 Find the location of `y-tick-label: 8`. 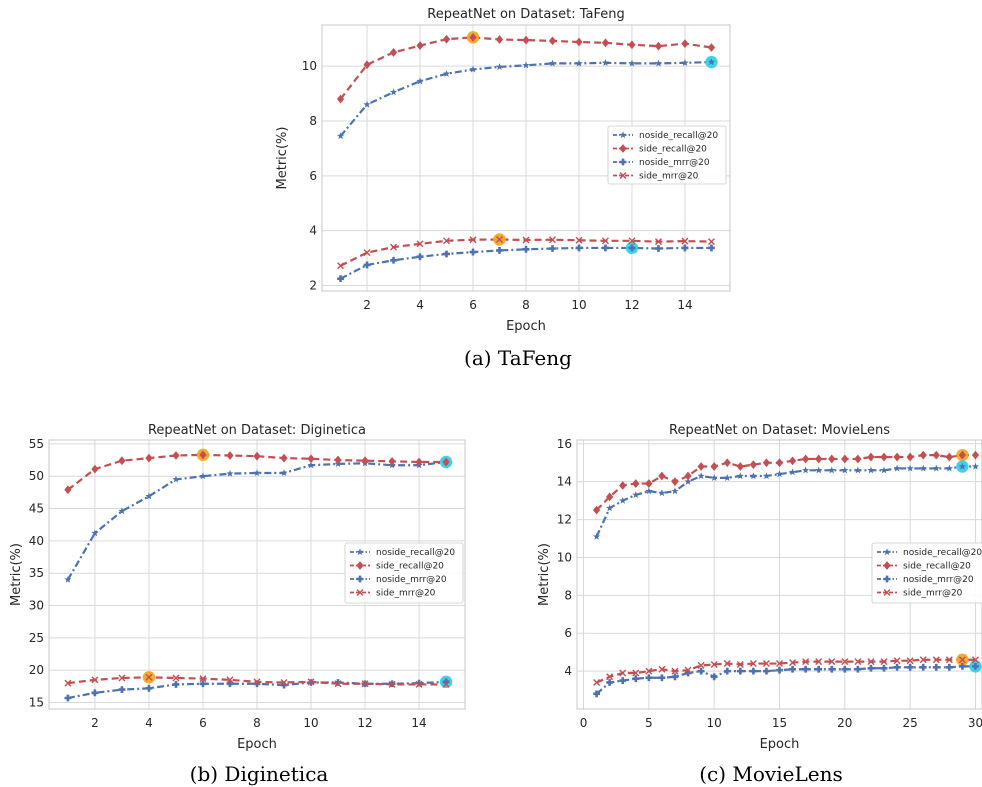

y-tick-label: 8 is located at coordinates (568, 595).